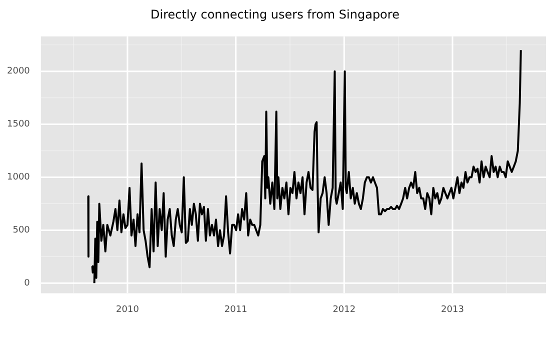  I want to click on y-tick-label: 2000, so click(18, 71).